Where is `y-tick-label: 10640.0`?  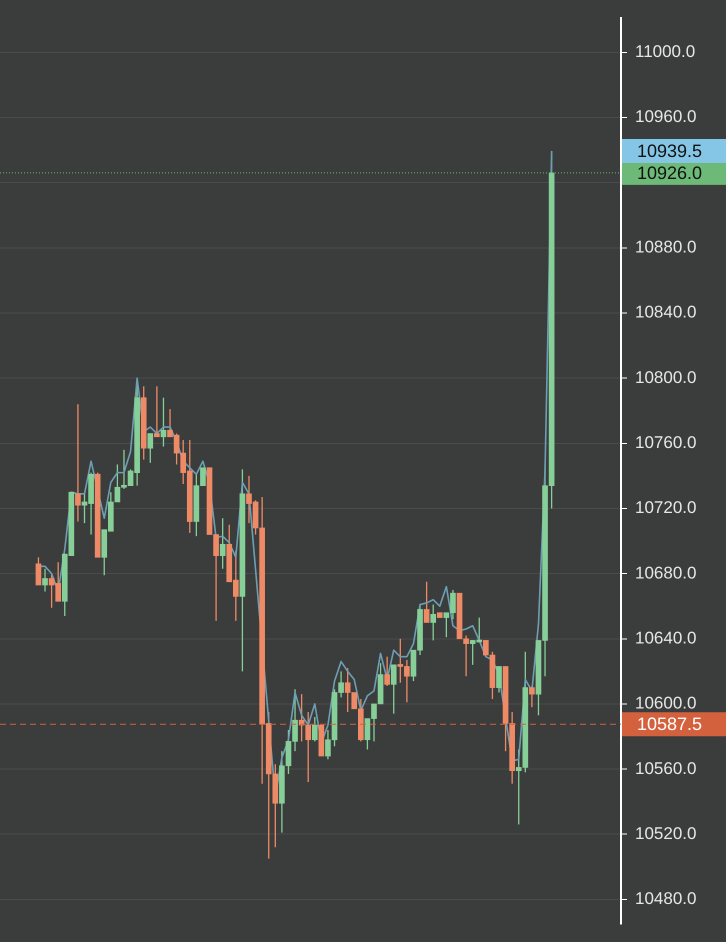 y-tick-label: 10640.0 is located at coordinates (665, 638).